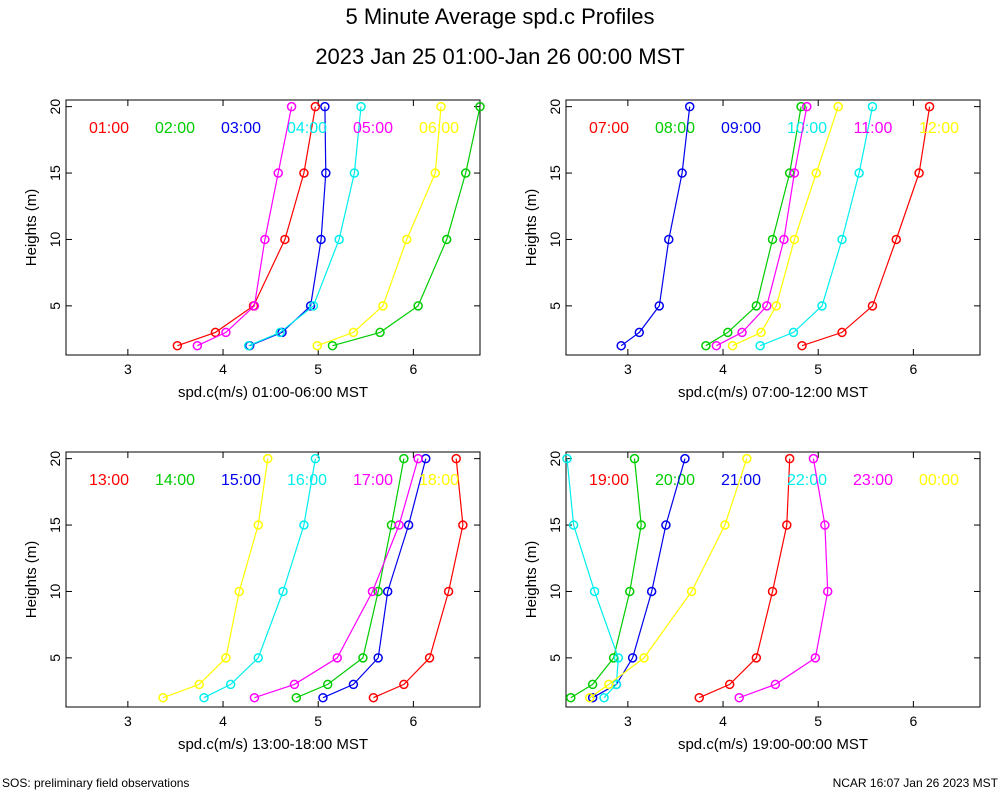 The width and height of the screenshot is (1000, 800). What do you see at coordinates (744, 578) in the screenshot?
I see `panel-4-series-line-1900` at bounding box center [744, 578].